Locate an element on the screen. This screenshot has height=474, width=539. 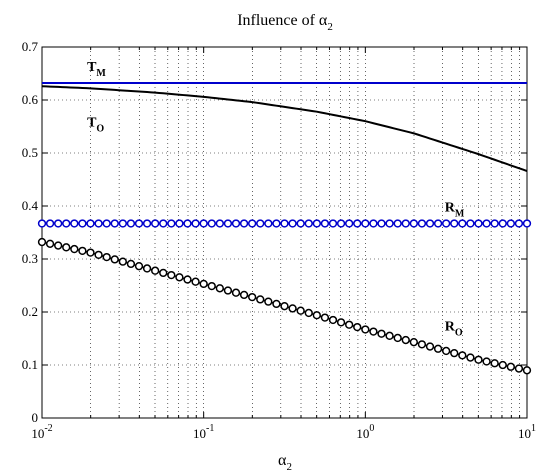
x-tick-label: 10⁻² is located at coordinates (41, 432).